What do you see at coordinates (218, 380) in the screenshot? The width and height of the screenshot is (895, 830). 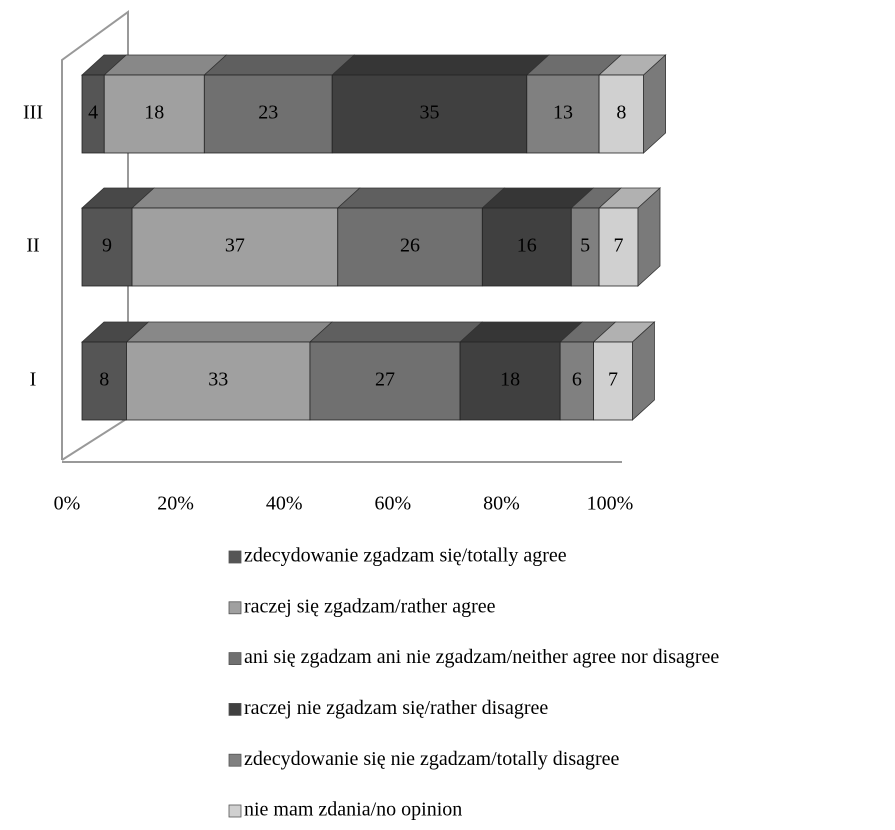 I see `data-label: 33` at bounding box center [218, 380].